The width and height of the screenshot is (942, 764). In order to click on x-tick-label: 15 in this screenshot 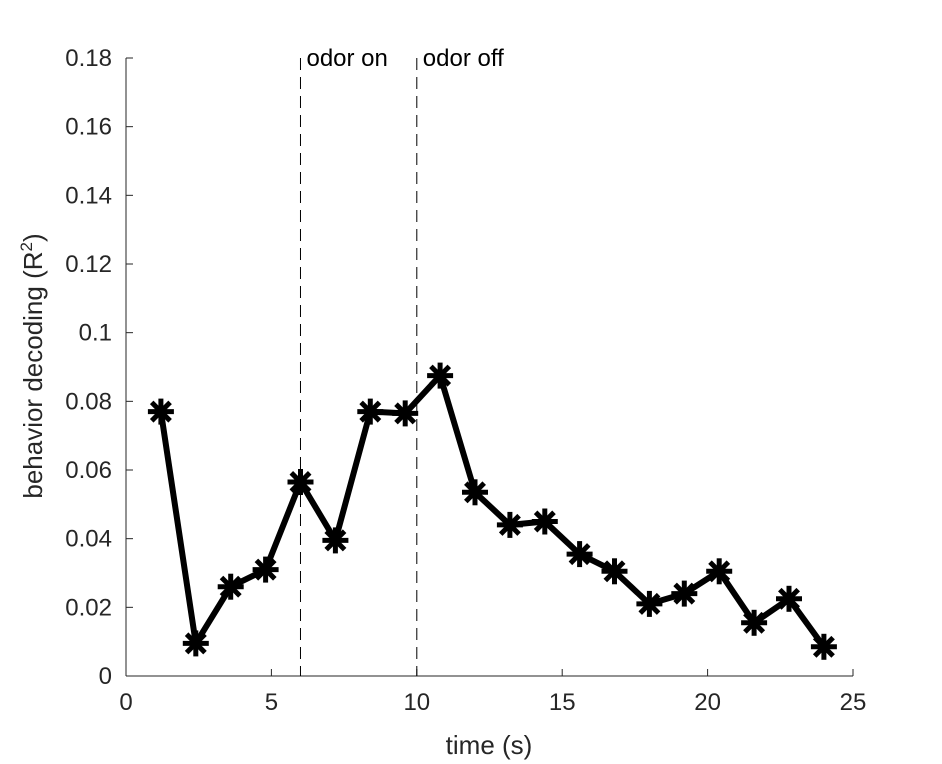, I will do `click(562, 702)`.